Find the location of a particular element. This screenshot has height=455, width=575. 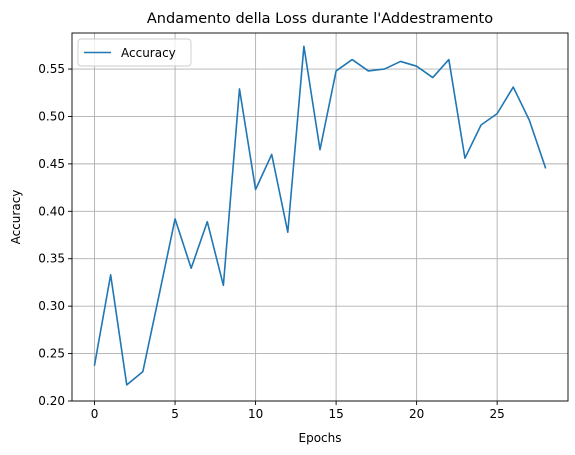

y-axis: 0.20 0.25 0.30 0.35 0.40 0.45 0.50 0.55 is located at coordinates (55, 235).